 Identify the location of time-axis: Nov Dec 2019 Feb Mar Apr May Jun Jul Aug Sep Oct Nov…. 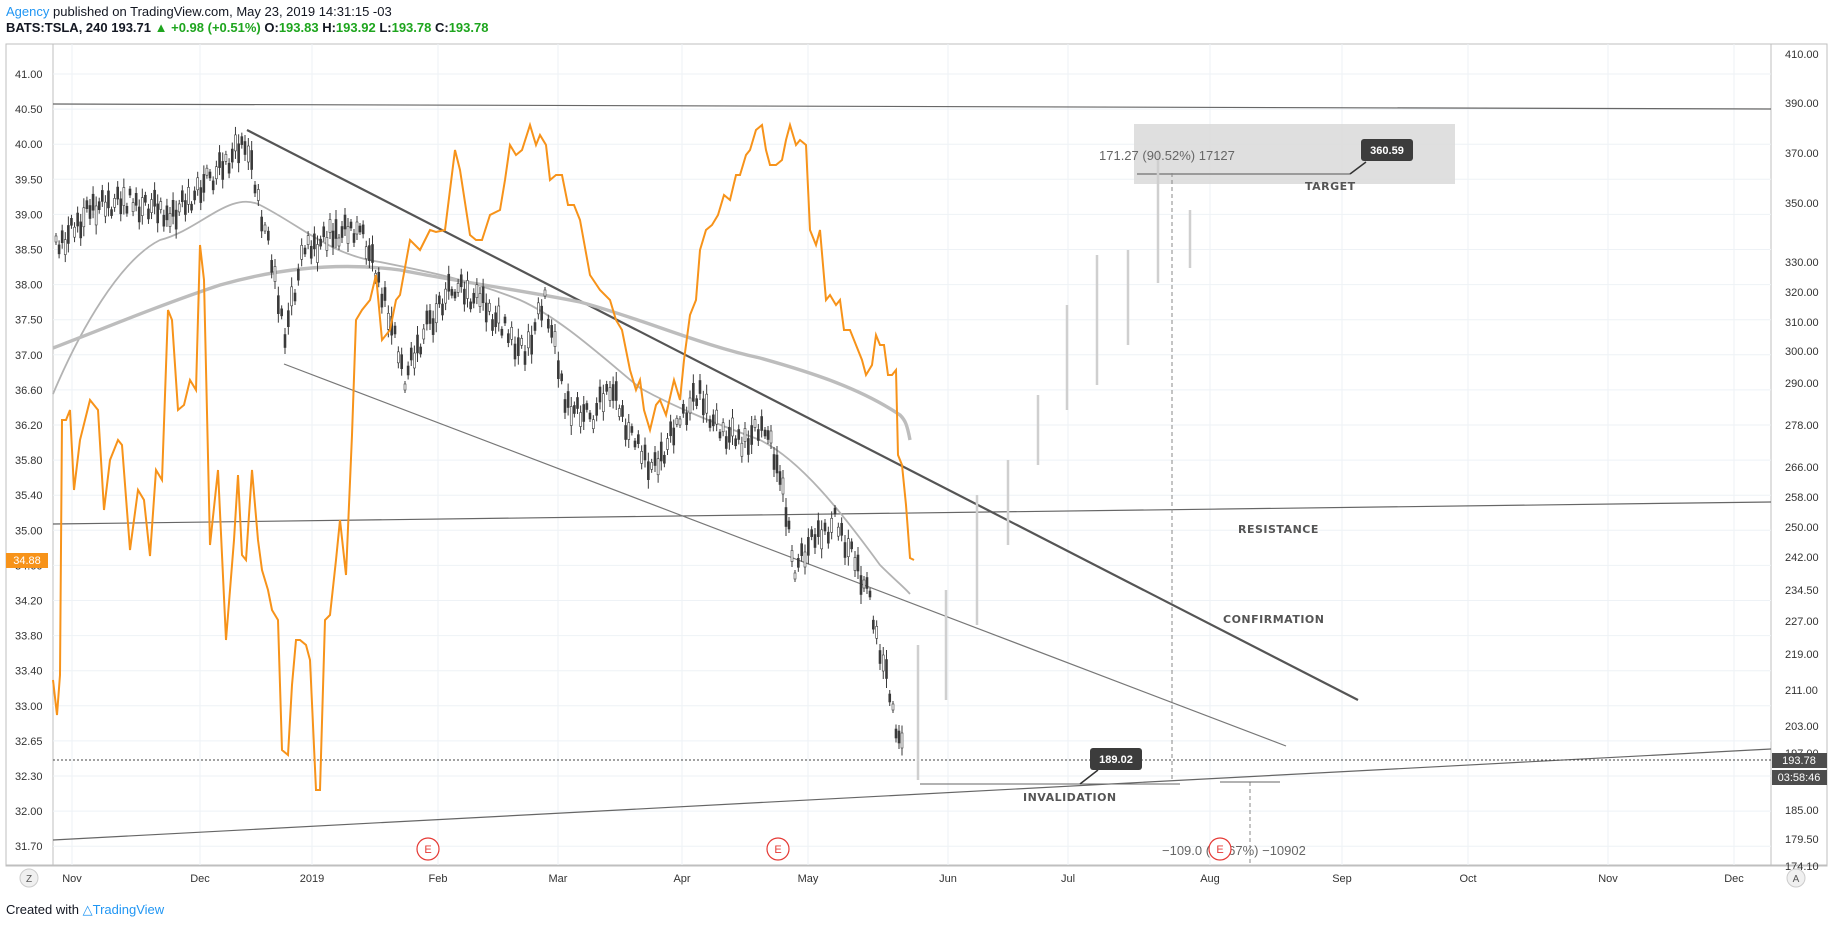
(903, 879).